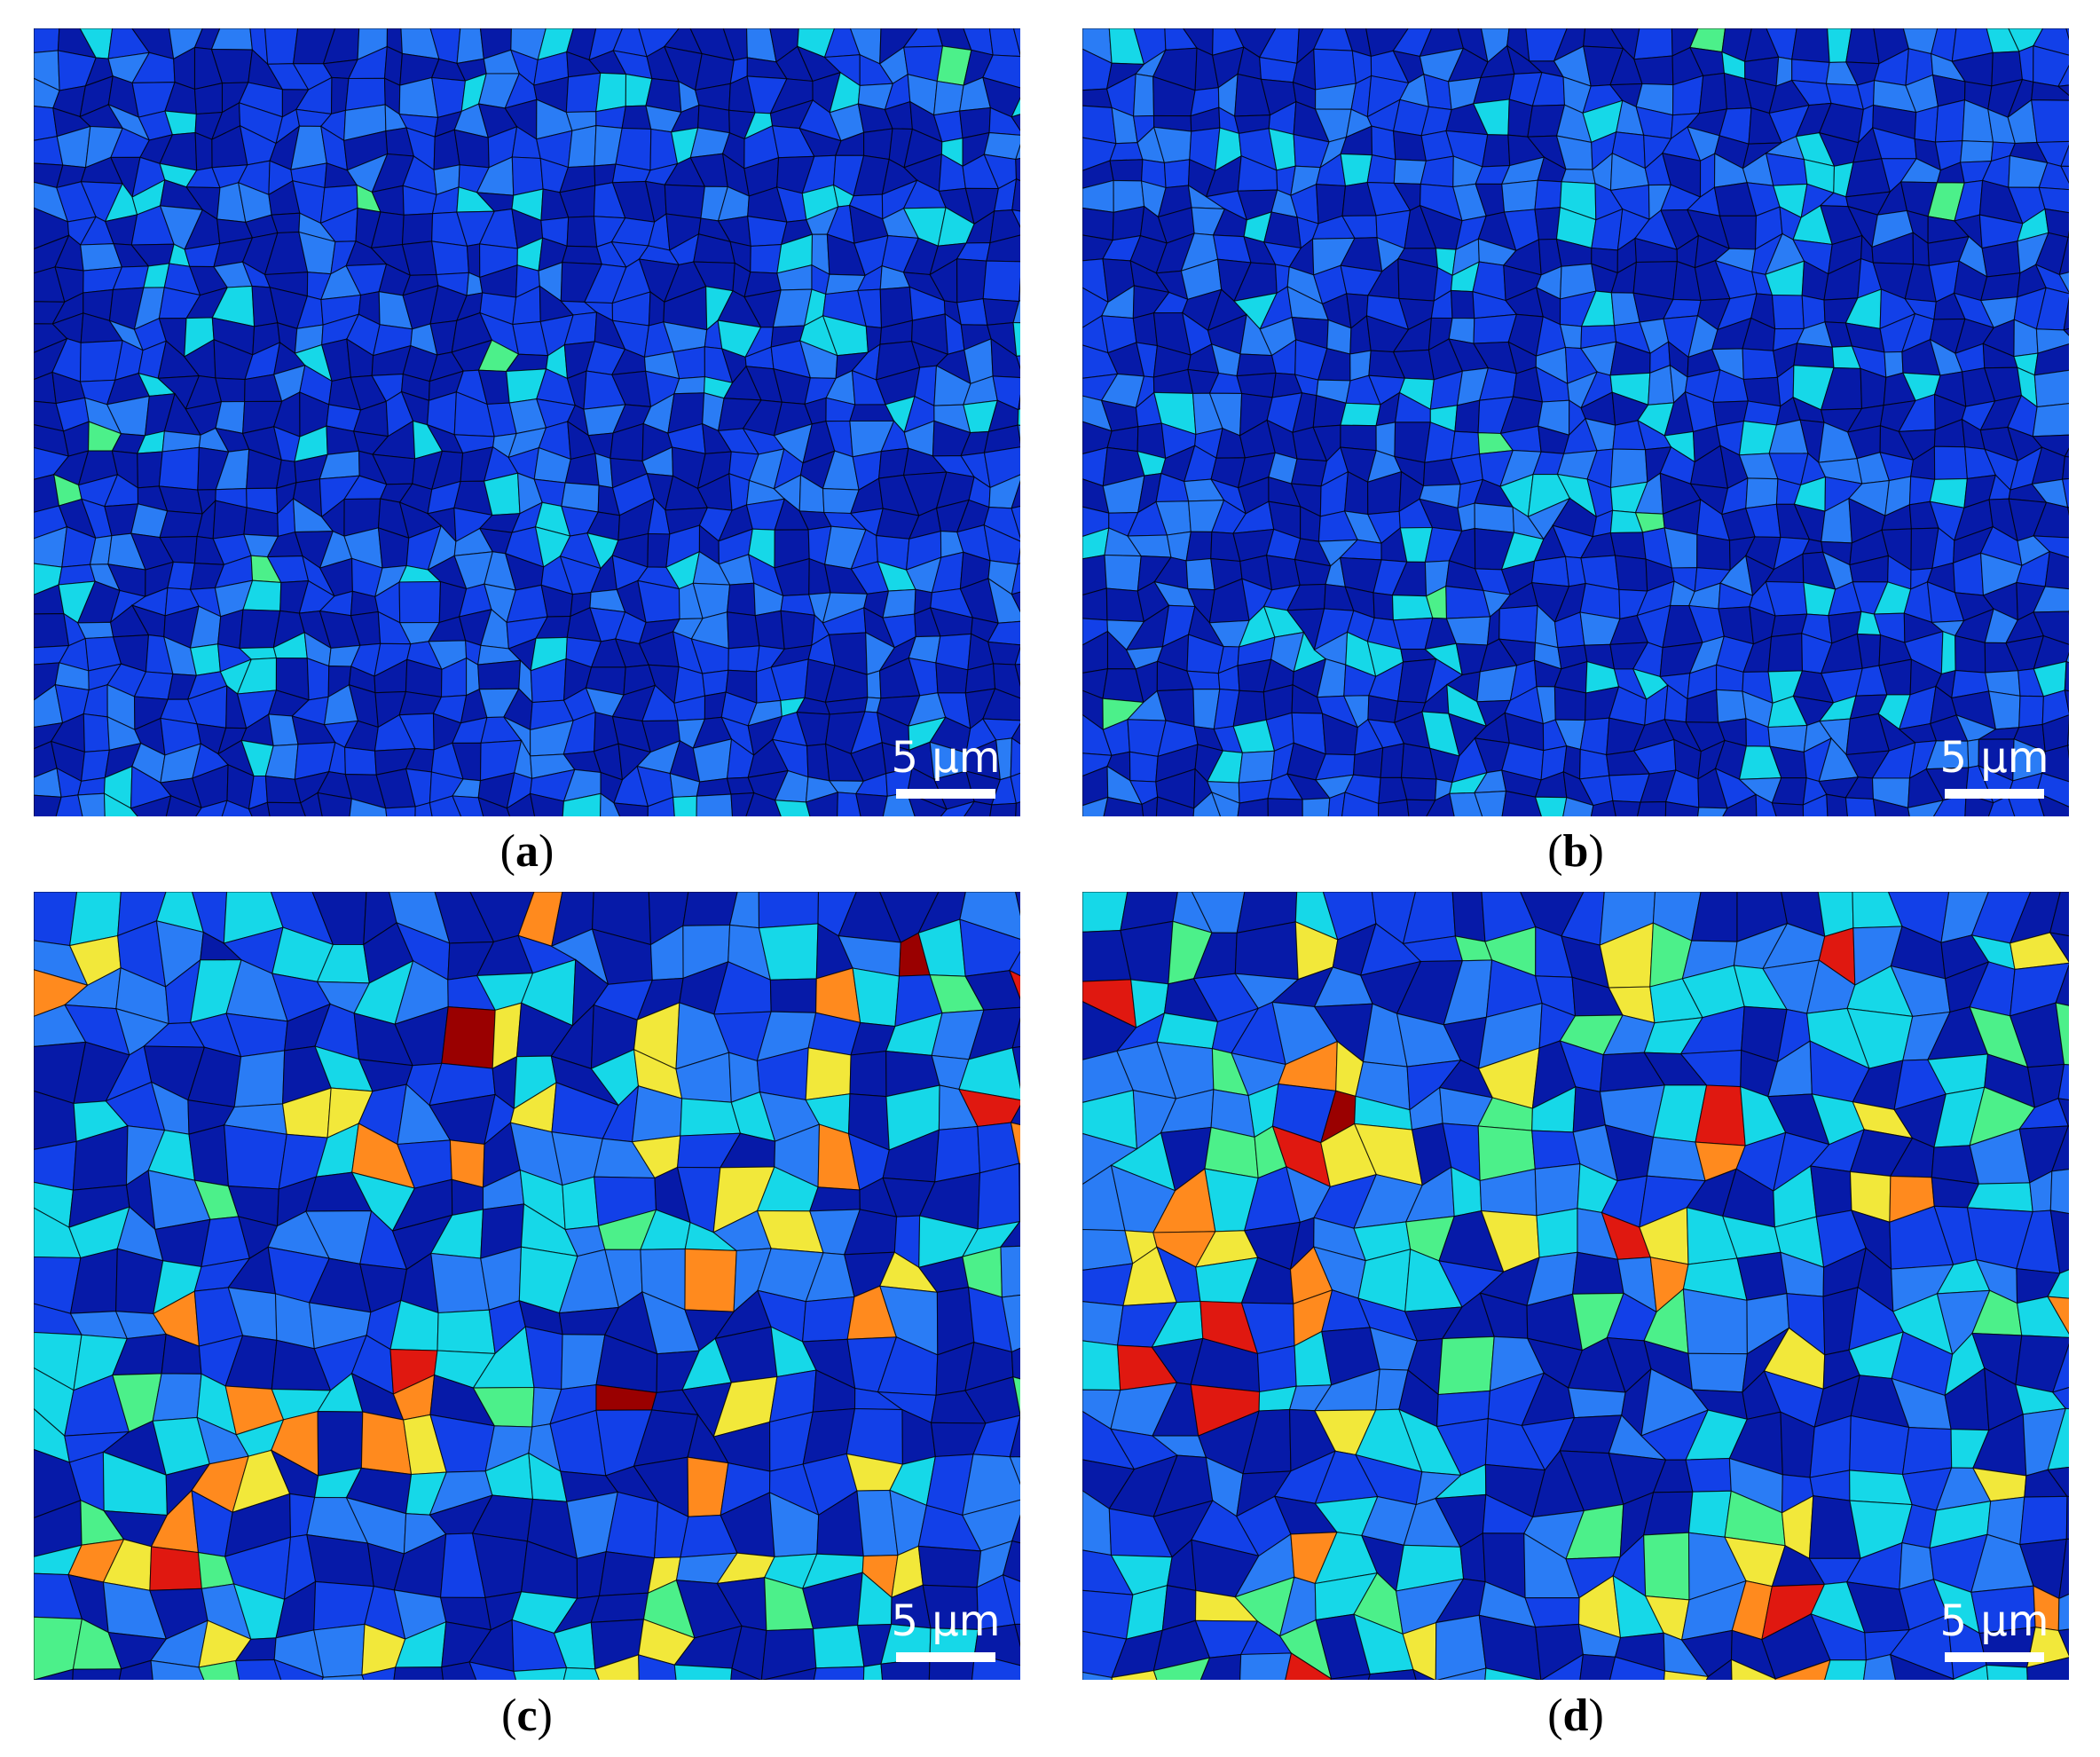 This screenshot has width=2100, height=1757. What do you see at coordinates (1575, 1715) in the screenshot?
I see `caption-d: (d)` at bounding box center [1575, 1715].